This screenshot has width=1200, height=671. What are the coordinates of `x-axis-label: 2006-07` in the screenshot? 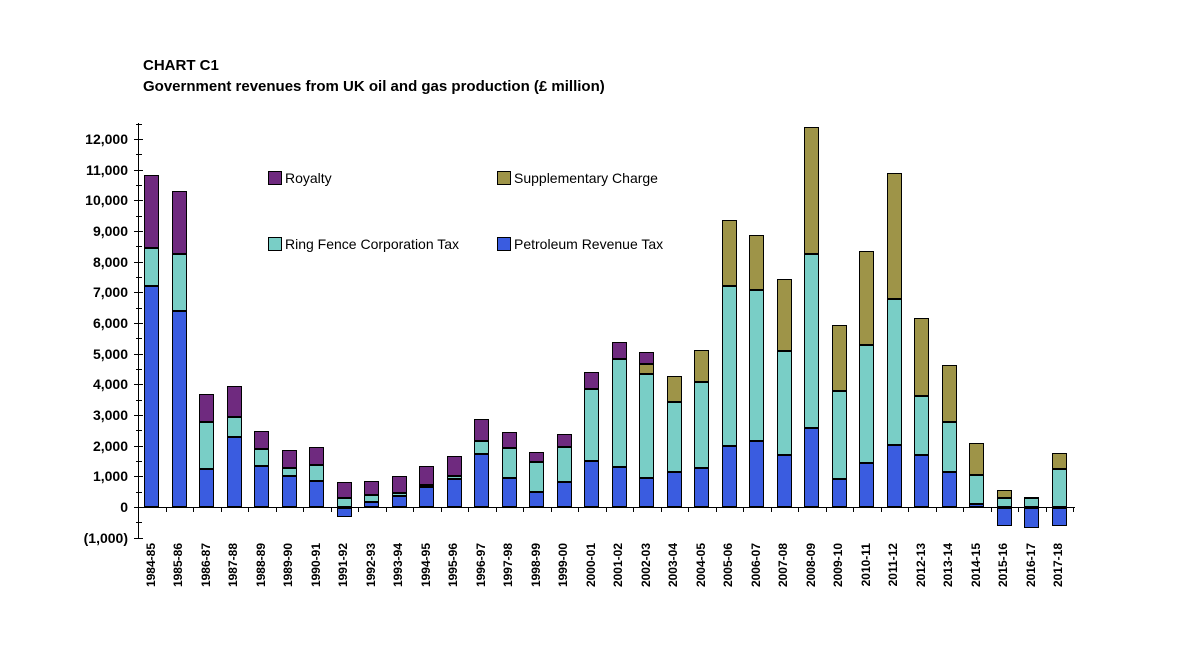 It's located at (755, 565).